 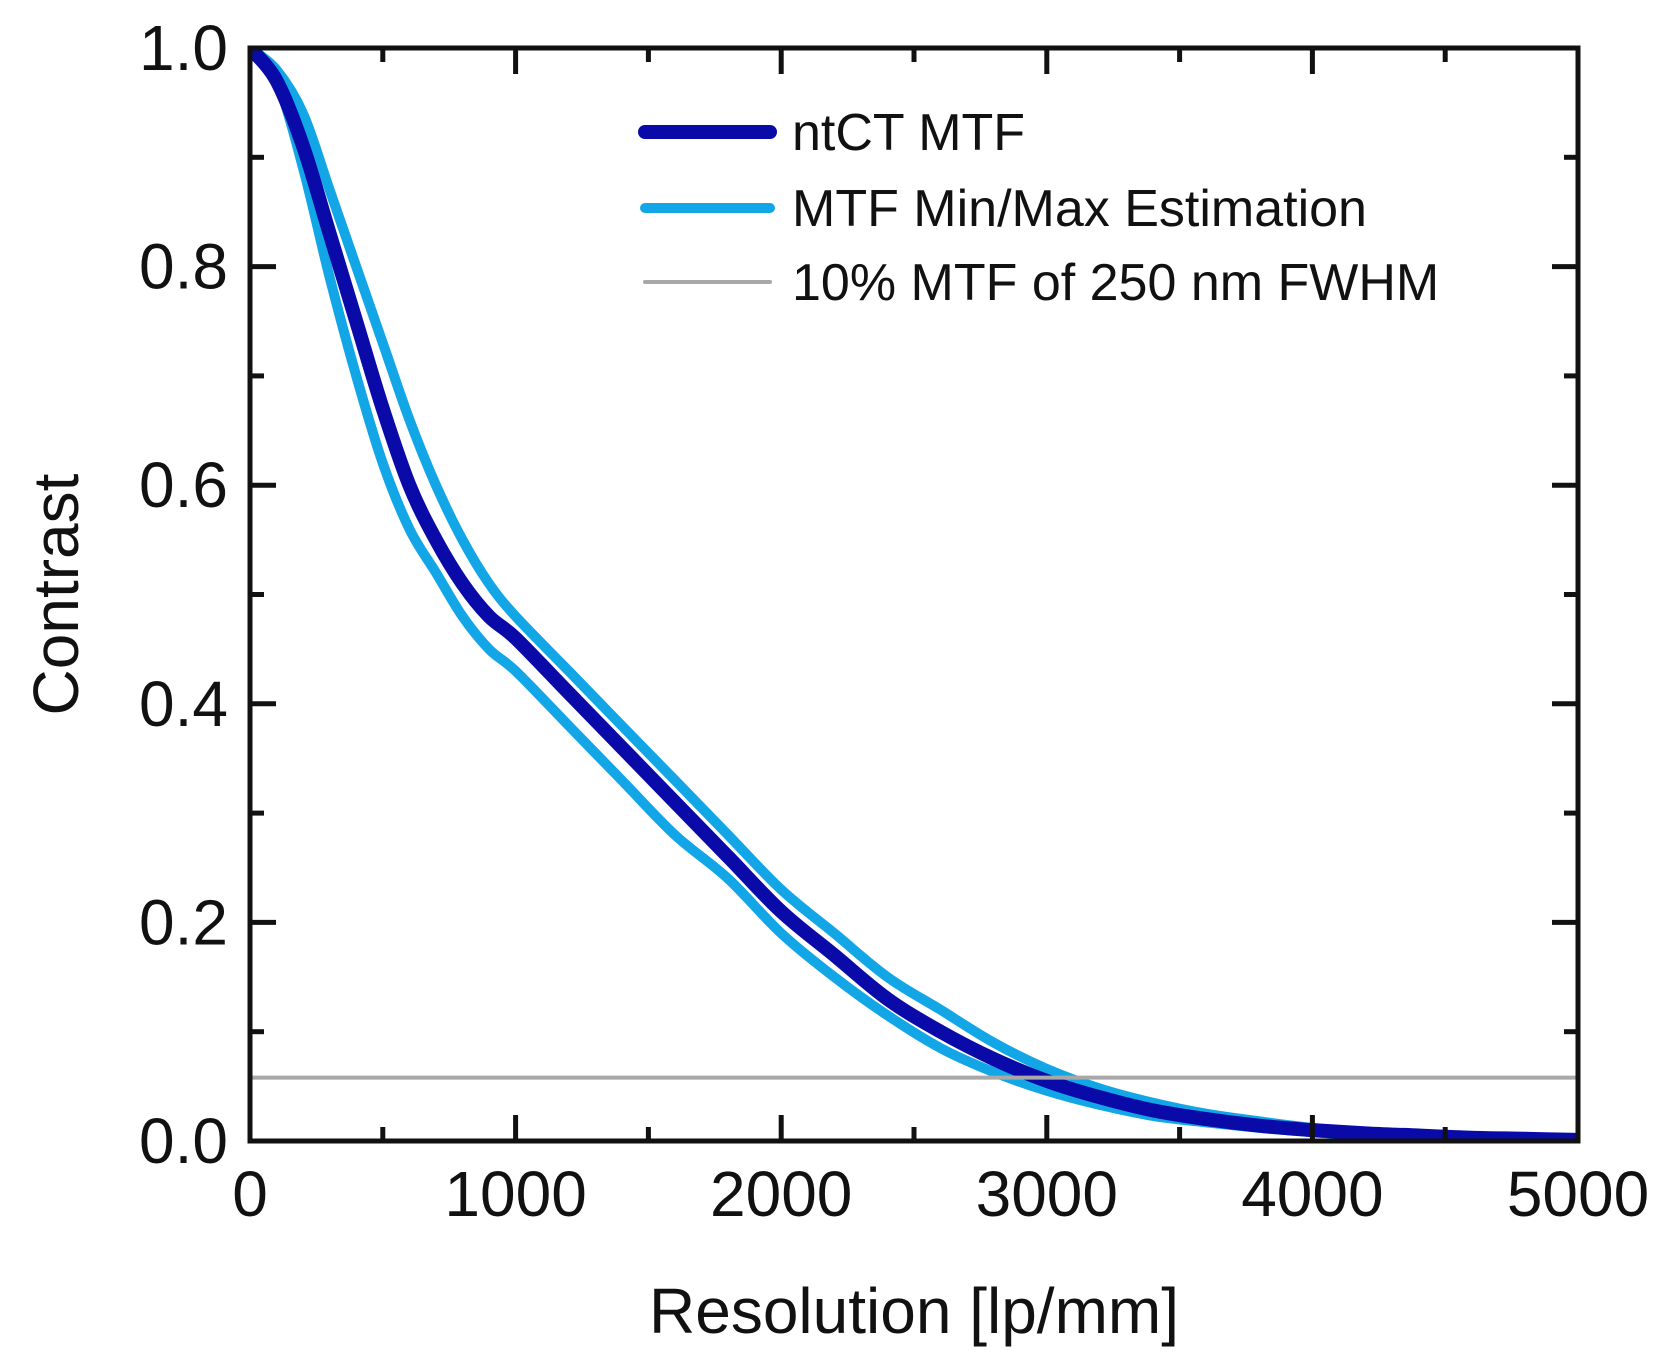 What do you see at coordinates (1312, 1194) in the screenshot?
I see `x-tick-label: 4000` at bounding box center [1312, 1194].